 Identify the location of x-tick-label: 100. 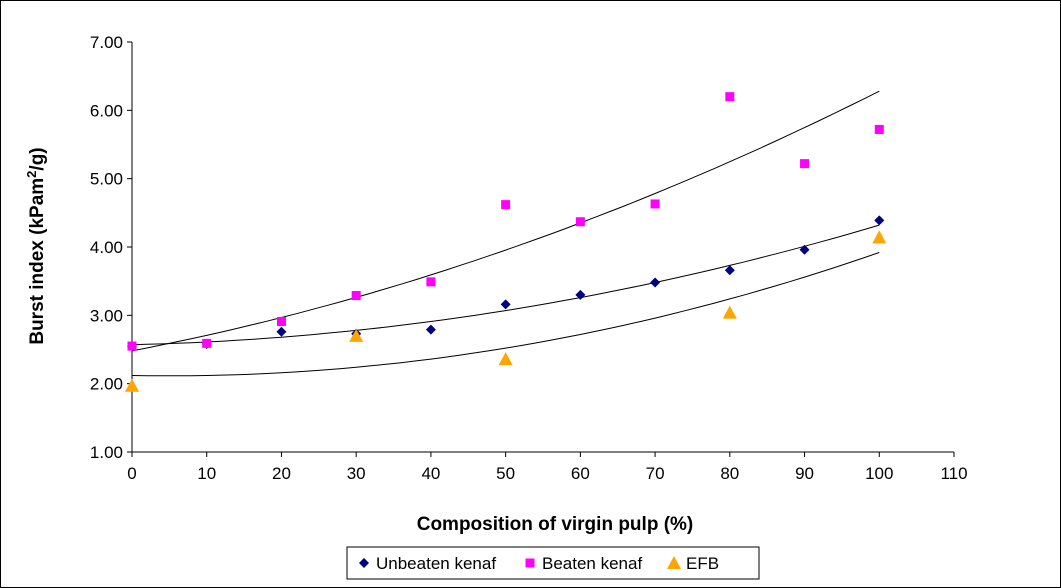
(879, 473).